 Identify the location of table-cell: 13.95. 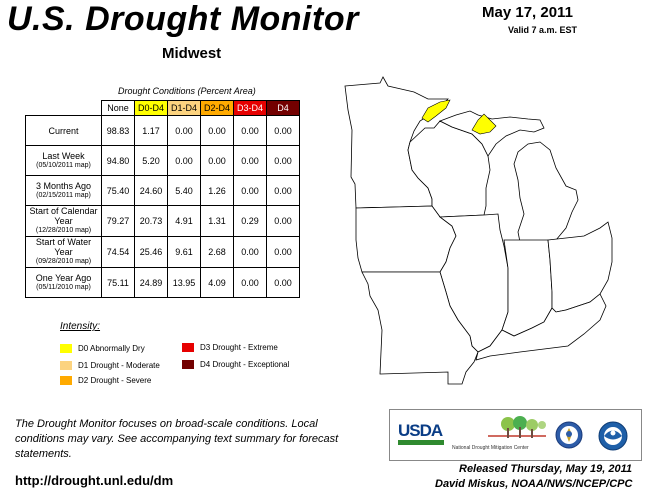
(184, 282).